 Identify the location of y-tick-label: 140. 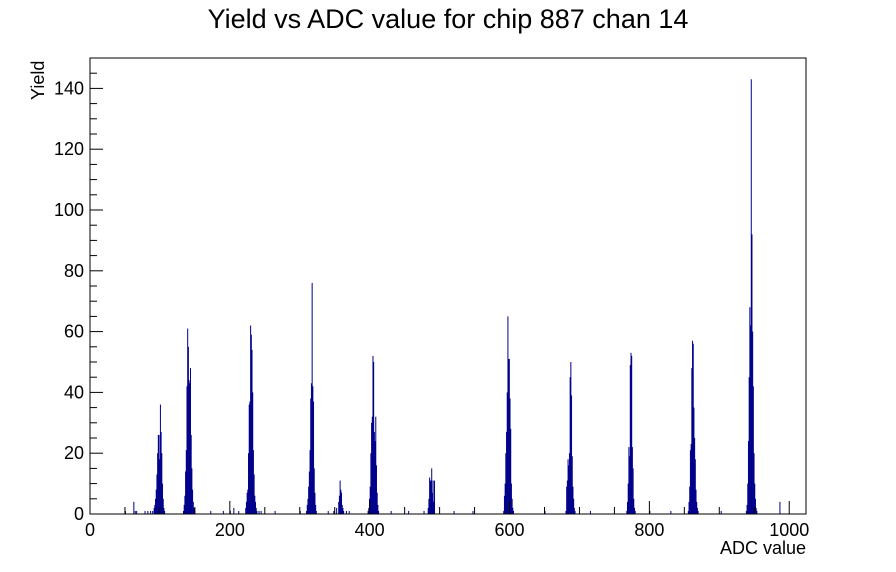
(69, 88).